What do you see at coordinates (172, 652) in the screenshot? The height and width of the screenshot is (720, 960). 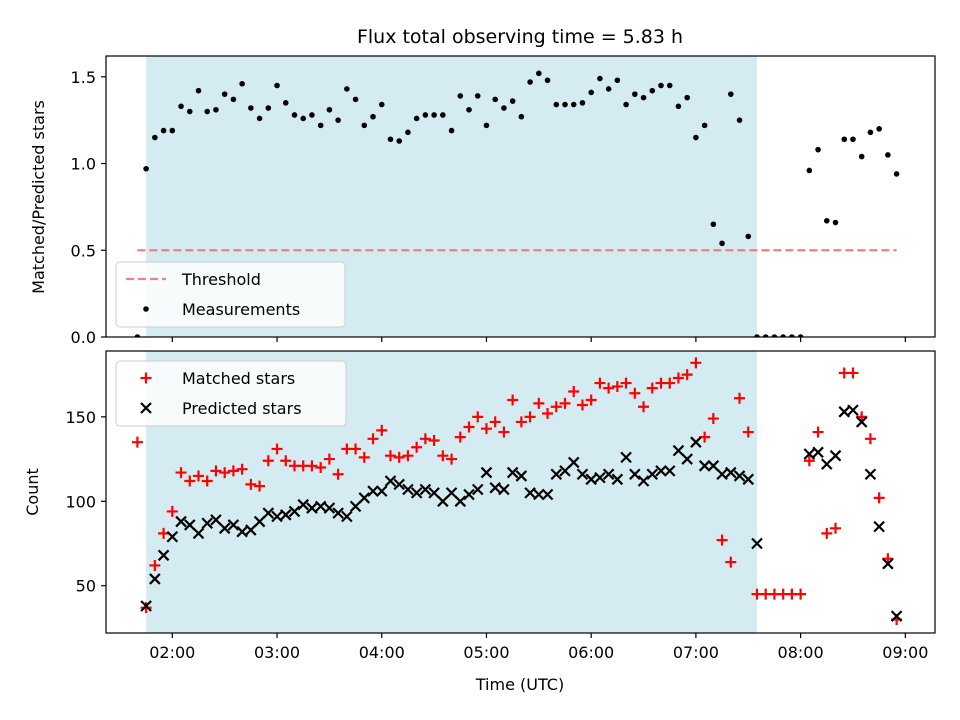 I see `x-tick-label: 02:00` at bounding box center [172, 652].